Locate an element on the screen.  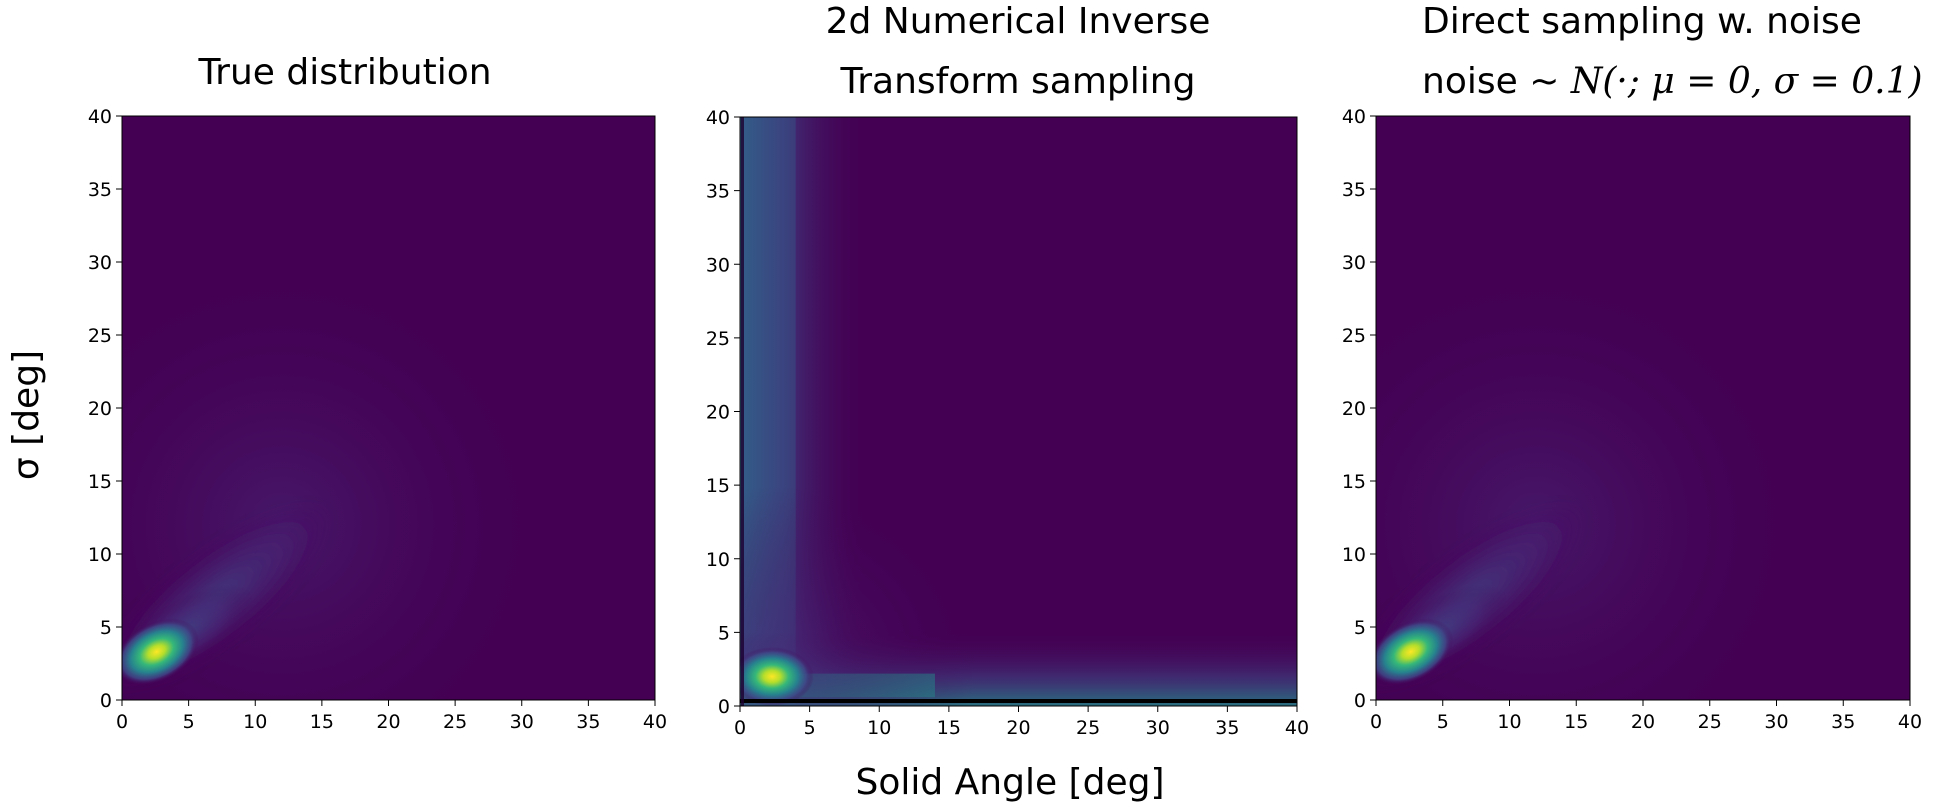
density-haze is located at coordinates (858, 595).